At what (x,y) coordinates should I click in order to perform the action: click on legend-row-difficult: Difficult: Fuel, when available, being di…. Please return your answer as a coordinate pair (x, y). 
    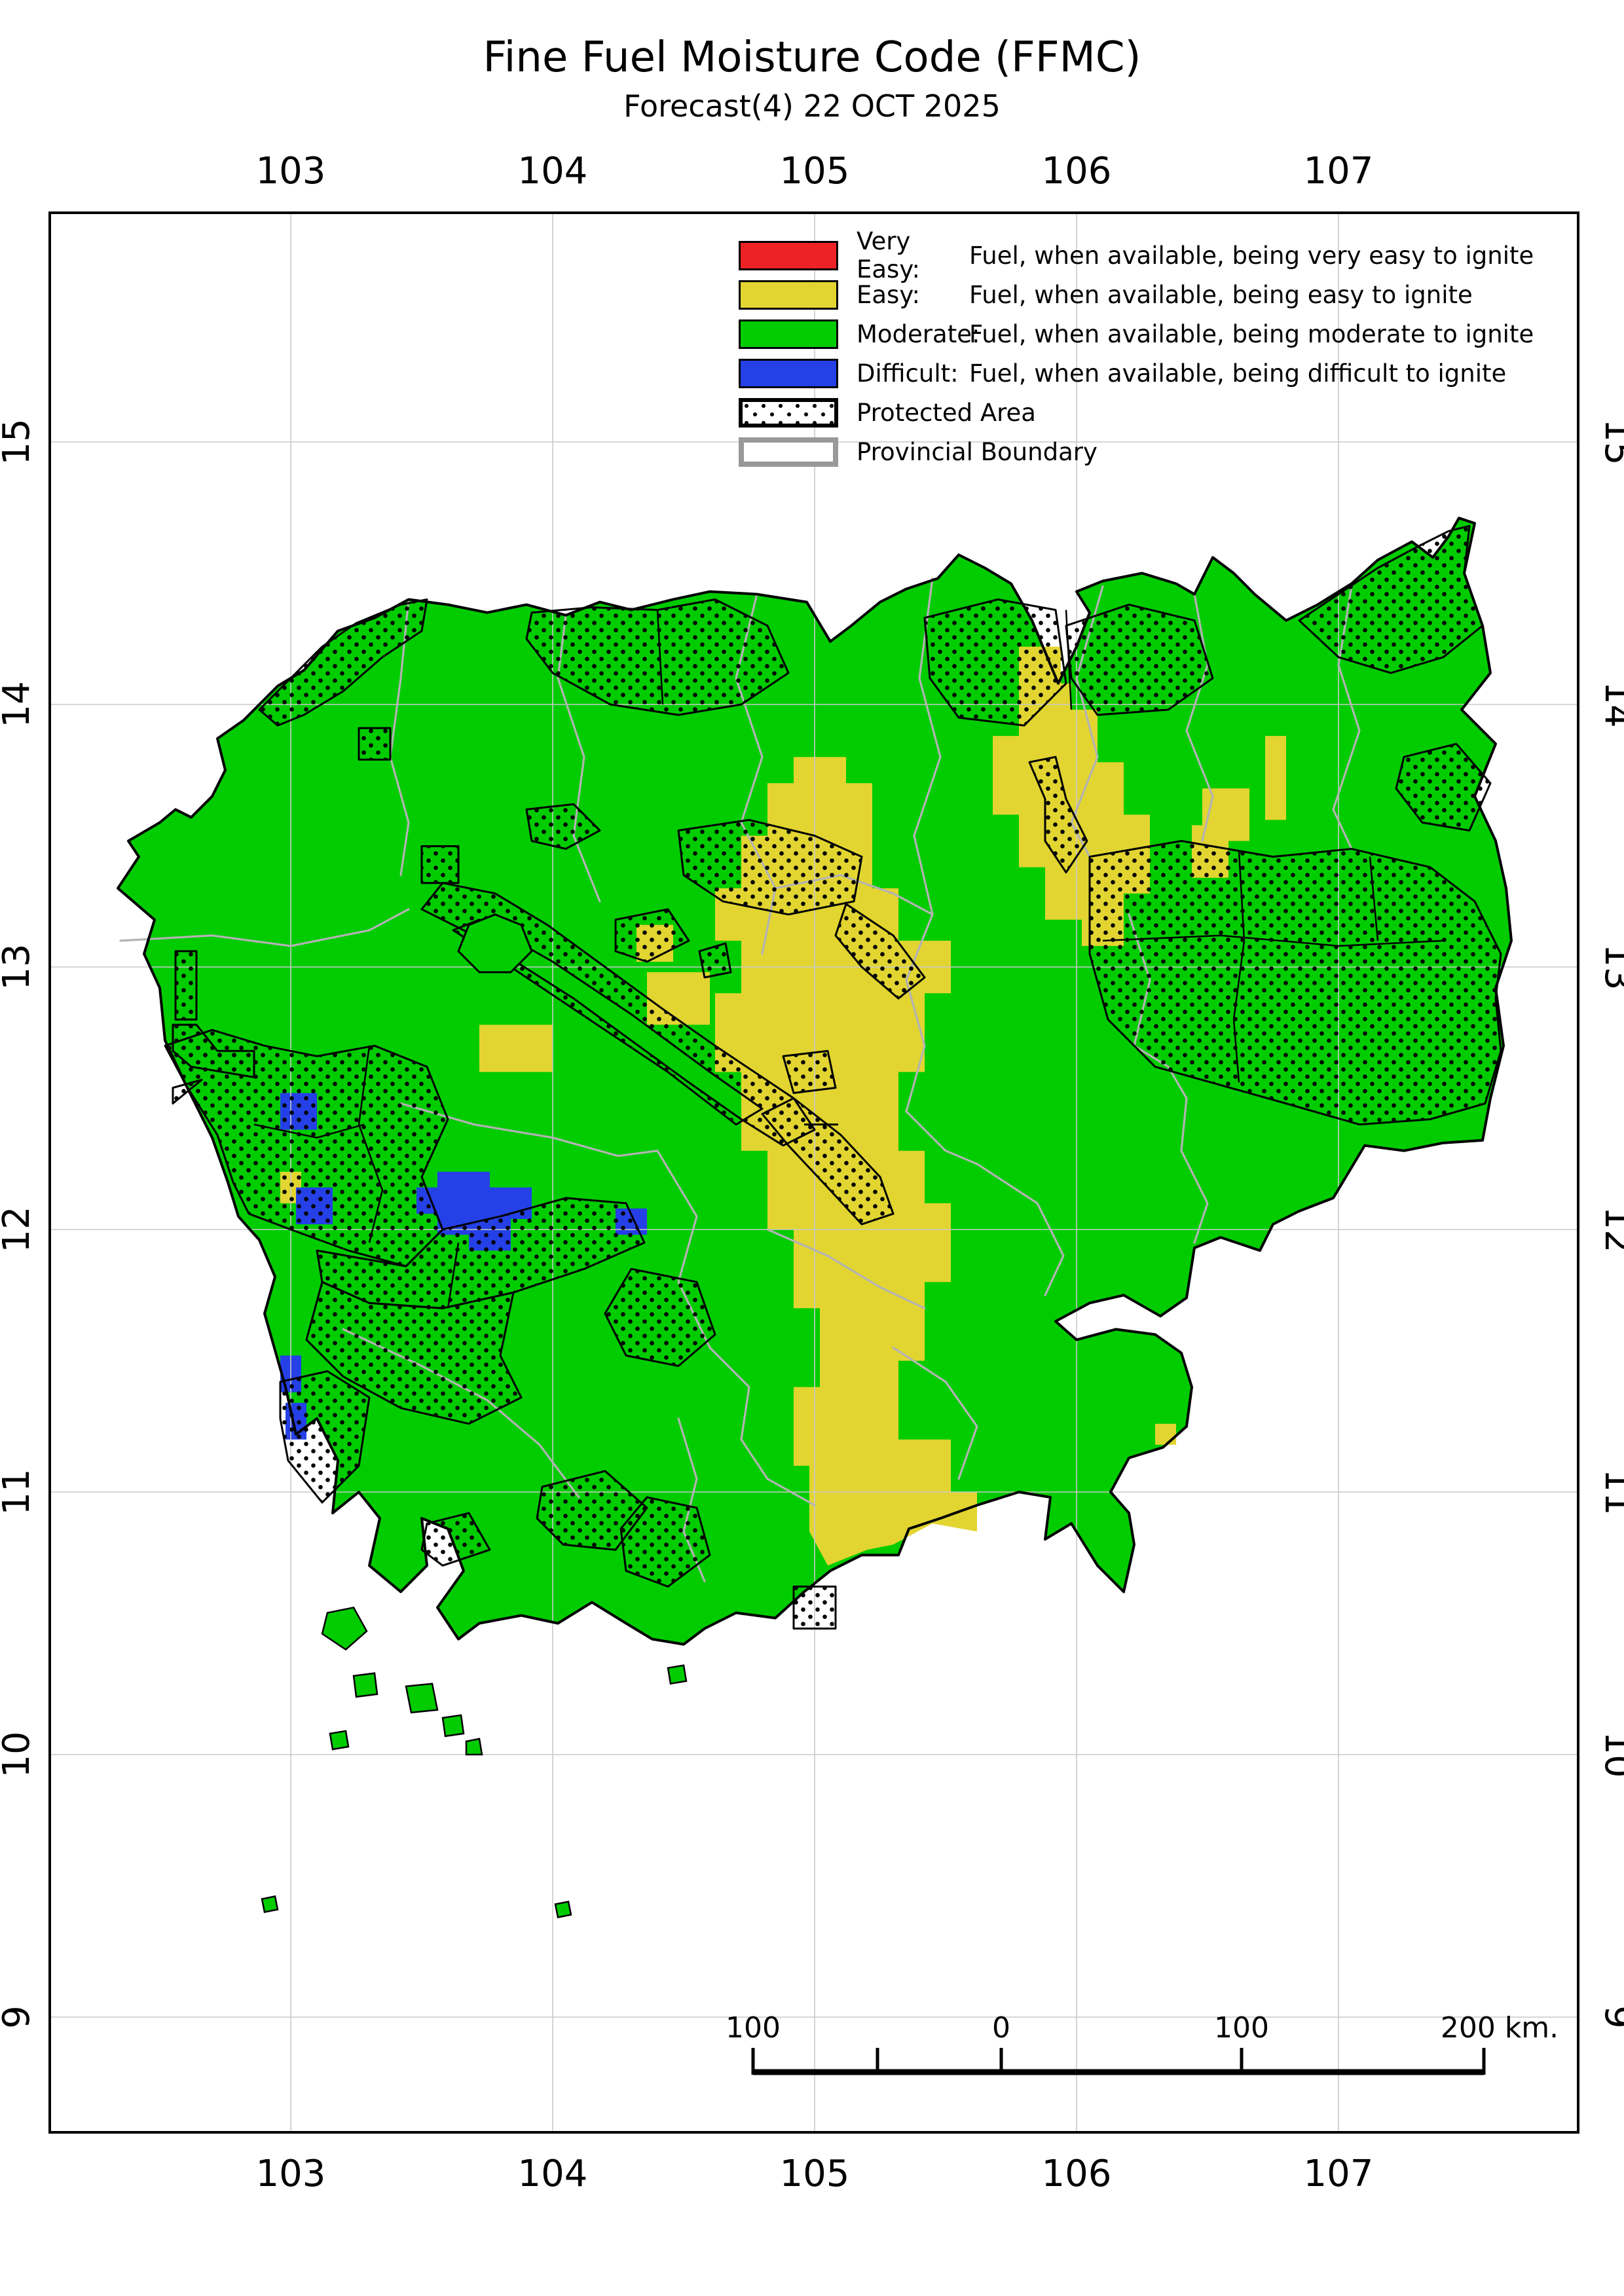
    Looking at the image, I should click on (1136, 373).